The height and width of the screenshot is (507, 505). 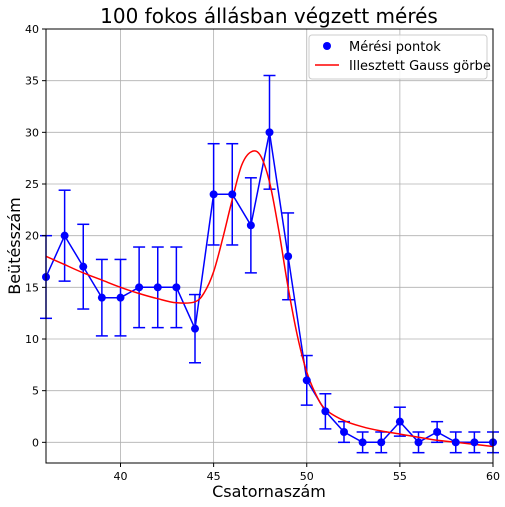 What do you see at coordinates (327, 46) in the screenshot?
I see `legend-marker-points` at bounding box center [327, 46].